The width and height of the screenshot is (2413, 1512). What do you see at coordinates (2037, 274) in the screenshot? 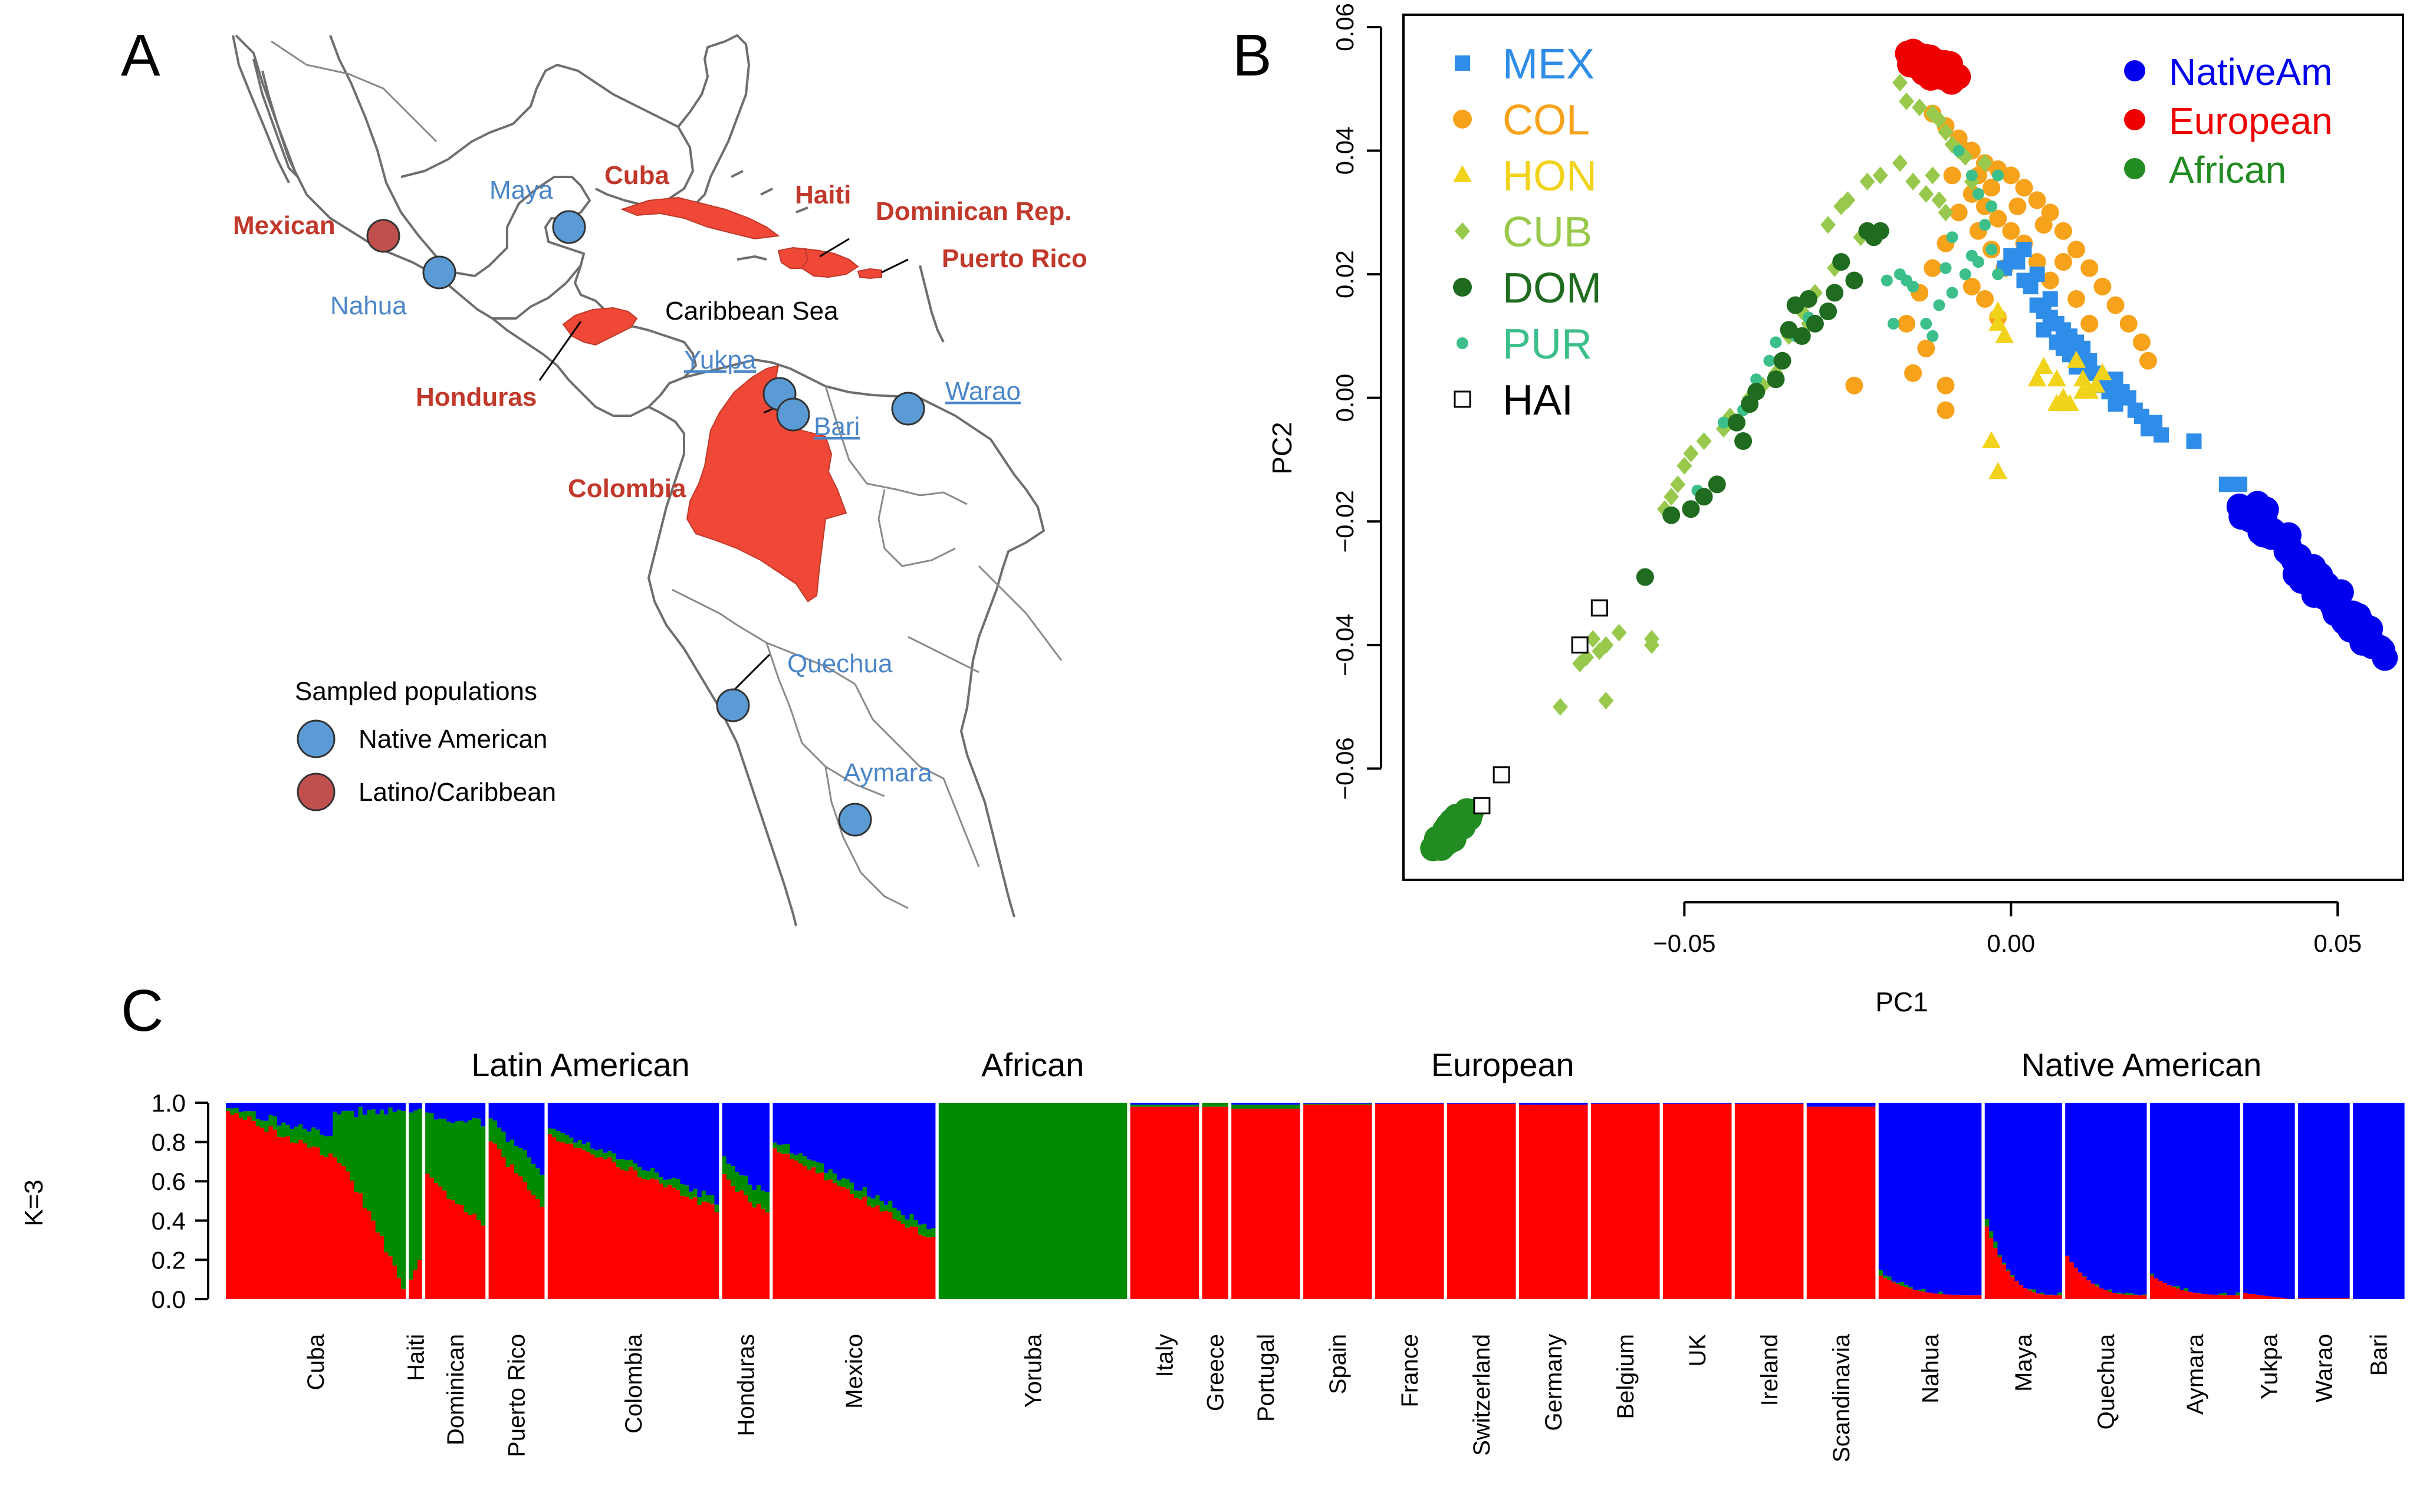
I see `pca-point-mex` at bounding box center [2037, 274].